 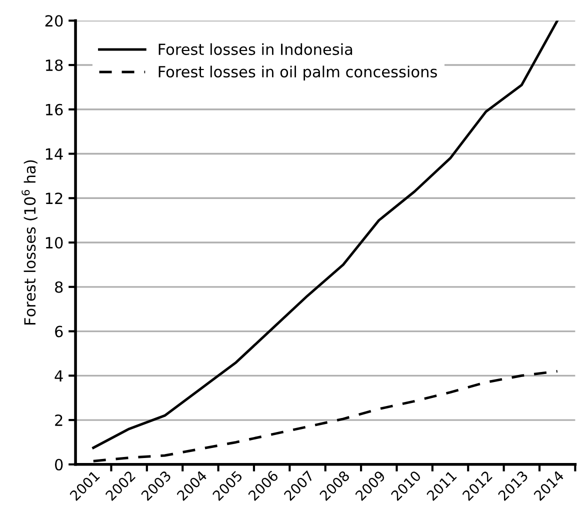 I want to click on y-tick-label: 0, so click(x=59, y=464).